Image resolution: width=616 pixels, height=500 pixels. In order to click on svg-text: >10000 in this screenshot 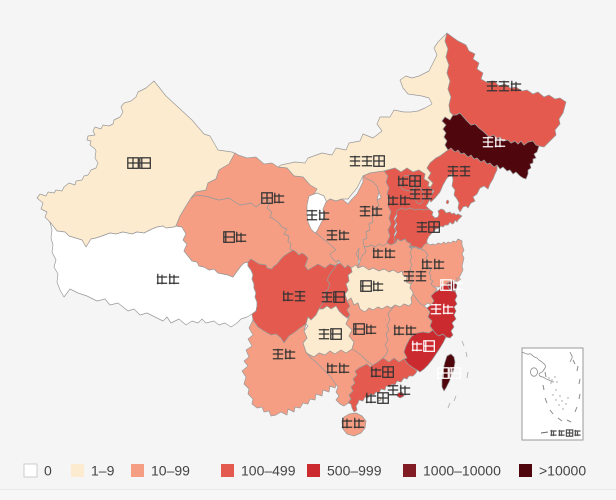, I will do `click(562, 471)`.